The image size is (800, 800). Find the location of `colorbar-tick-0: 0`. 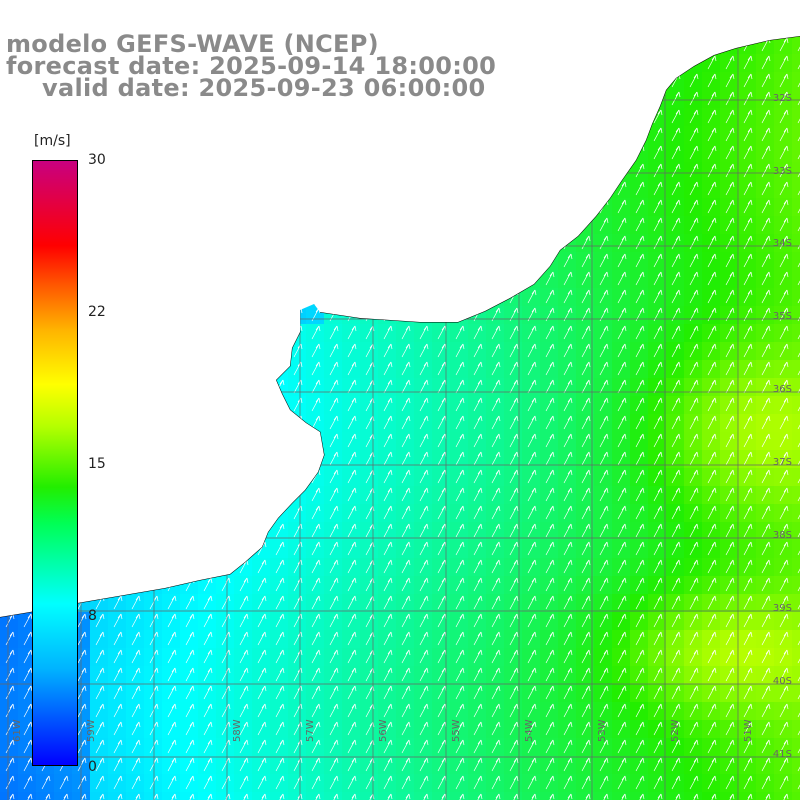

colorbar-tick-0: 0 is located at coordinates (92, 767).